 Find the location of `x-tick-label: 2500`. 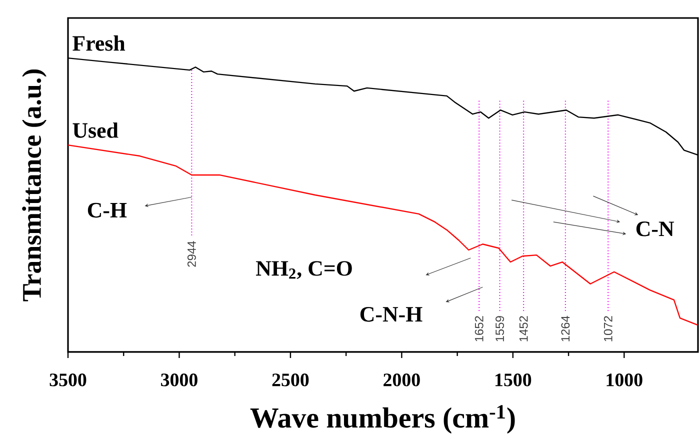

x-tick-label: 2500 is located at coordinates (290, 380).